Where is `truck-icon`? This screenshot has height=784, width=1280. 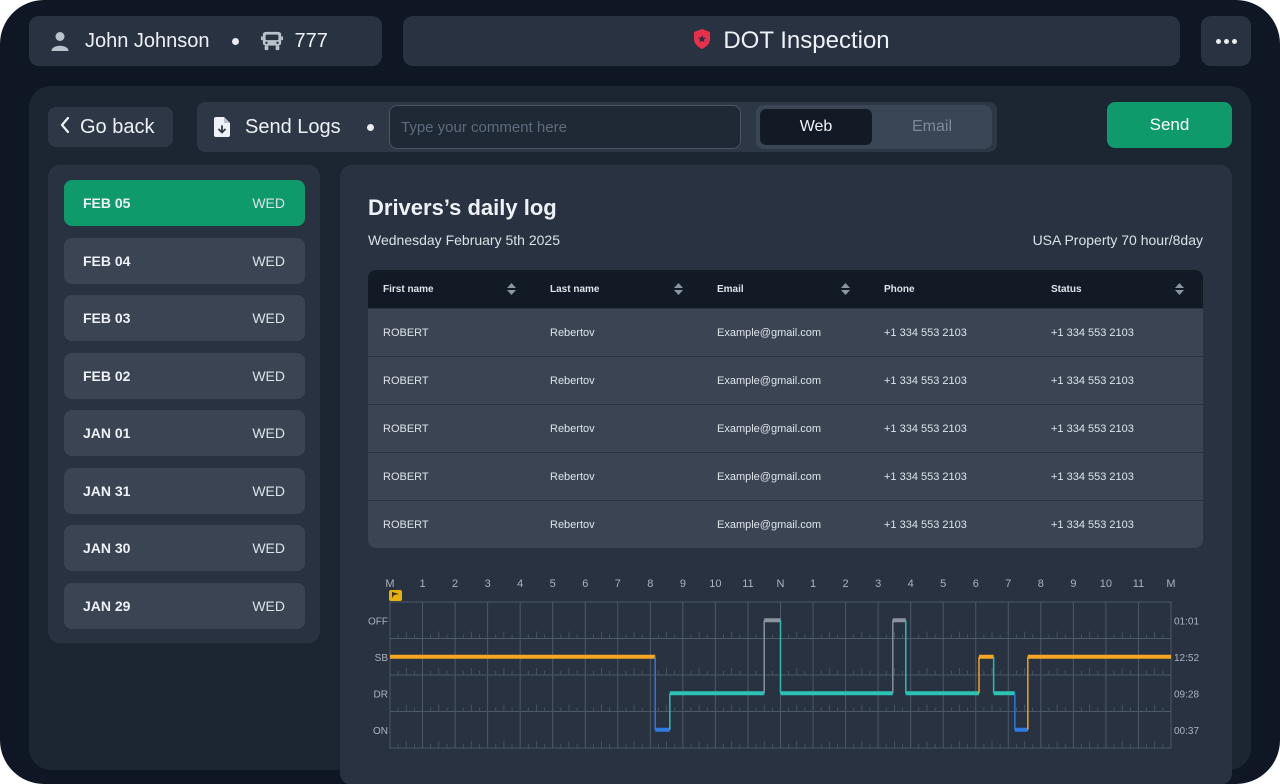 truck-icon is located at coordinates (271, 41).